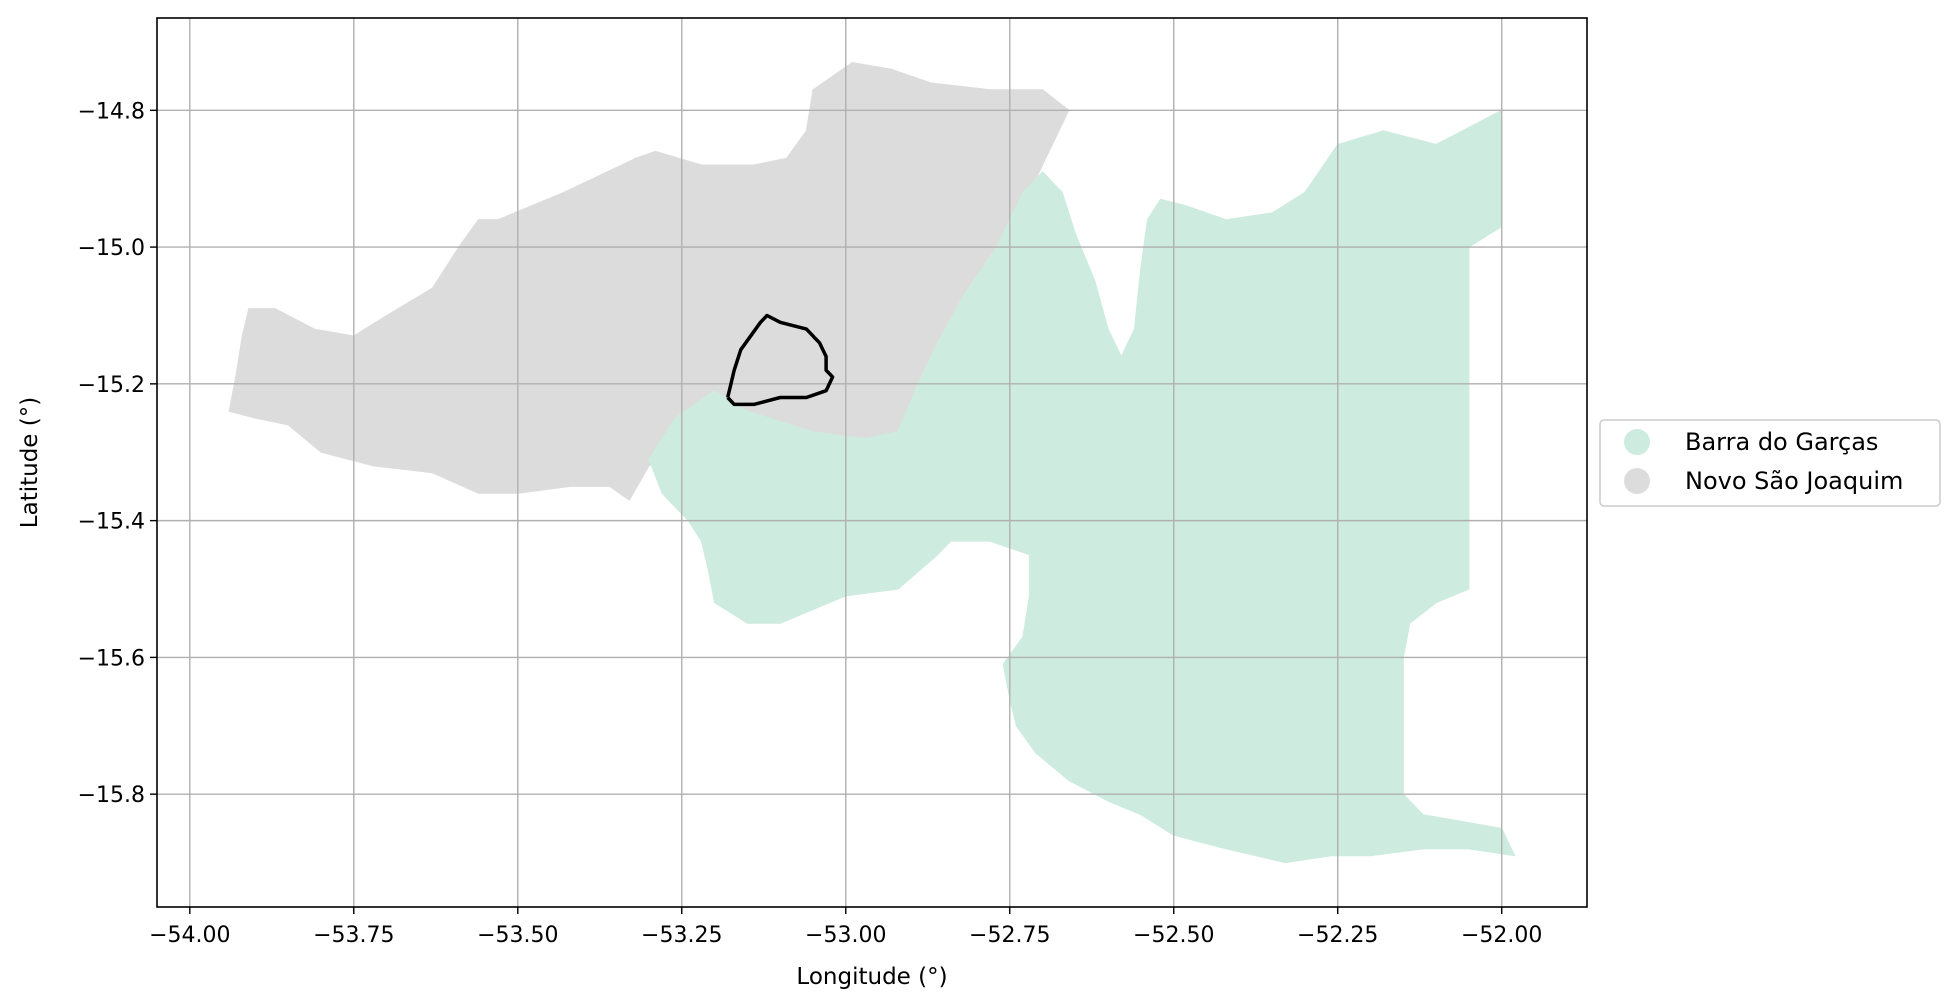 Image resolution: width=1953 pixels, height=1006 pixels. Describe the element at coordinates (517, 935) in the screenshot. I see `x-tick-label: −53.50` at that location.